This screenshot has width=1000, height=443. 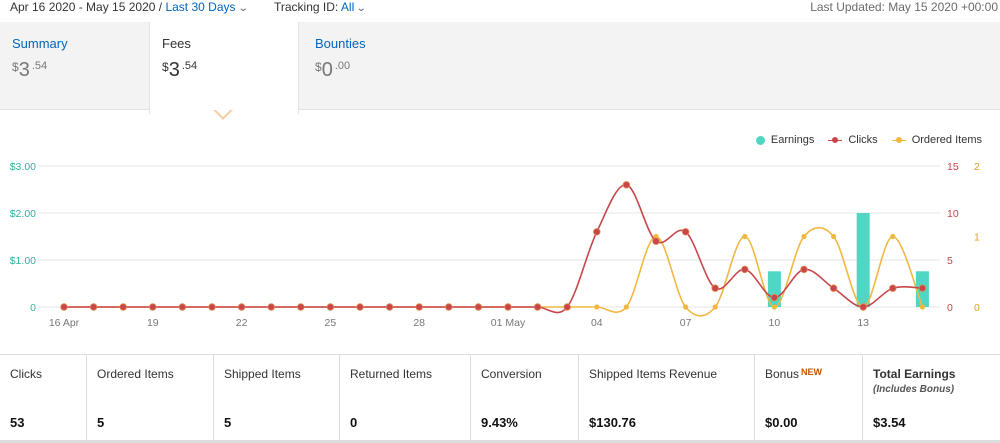 I want to click on stat-value: 0, so click(x=354, y=422).